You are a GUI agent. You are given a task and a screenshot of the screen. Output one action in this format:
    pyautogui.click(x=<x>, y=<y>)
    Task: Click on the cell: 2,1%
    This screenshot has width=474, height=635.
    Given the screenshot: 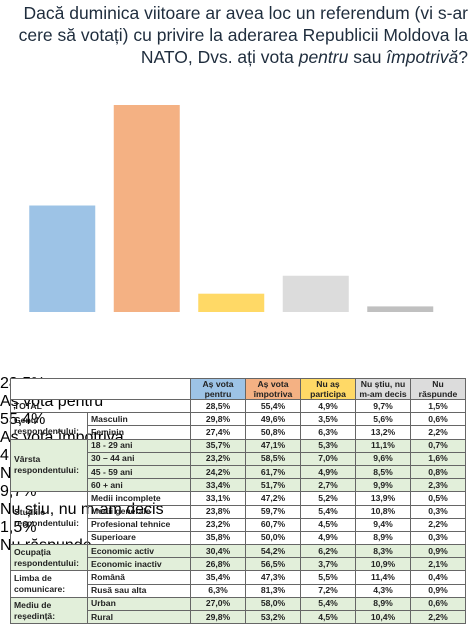 What is the action you would take?
    pyautogui.click(x=438, y=564)
    